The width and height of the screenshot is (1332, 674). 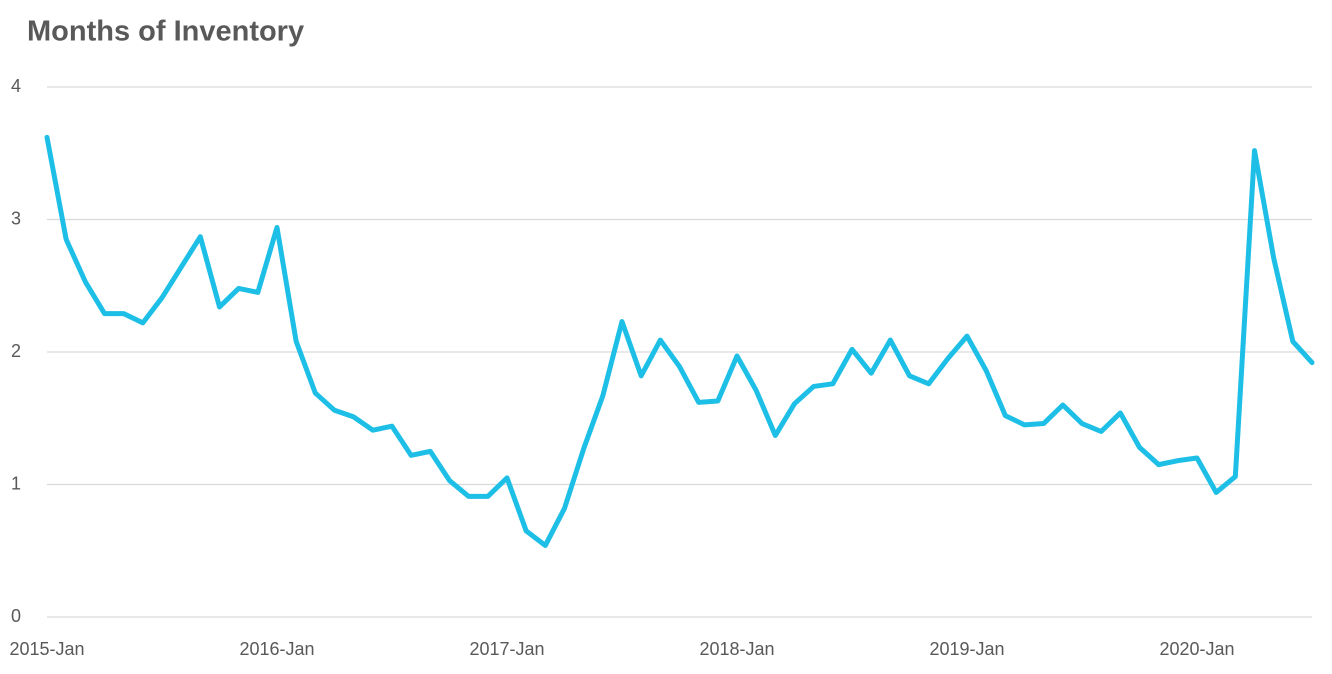 What do you see at coordinates (16, 86) in the screenshot?
I see `y-tick-label: 4` at bounding box center [16, 86].